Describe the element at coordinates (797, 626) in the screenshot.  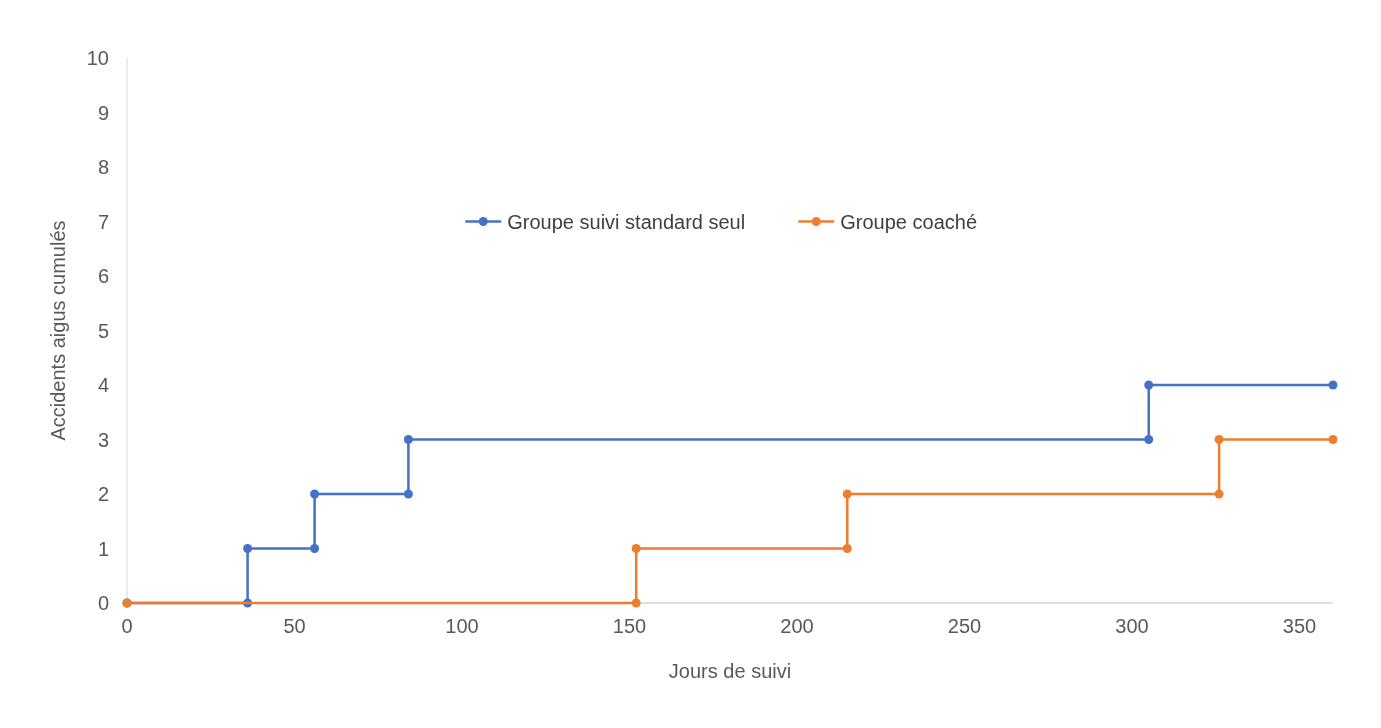
I see `x-tick-label: 200` at that location.